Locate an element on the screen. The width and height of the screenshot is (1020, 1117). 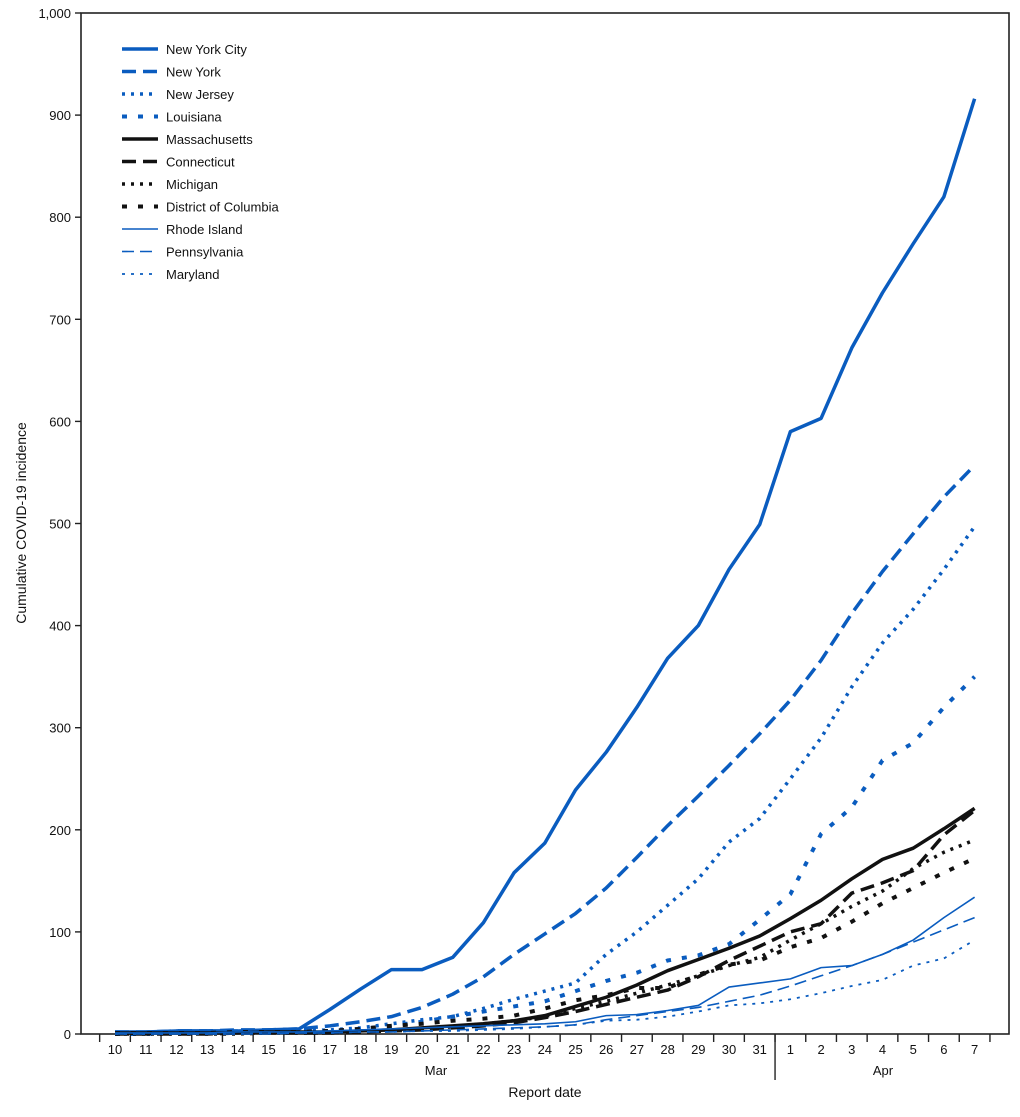
x-tick-label: 11 is located at coordinates (146, 1049).